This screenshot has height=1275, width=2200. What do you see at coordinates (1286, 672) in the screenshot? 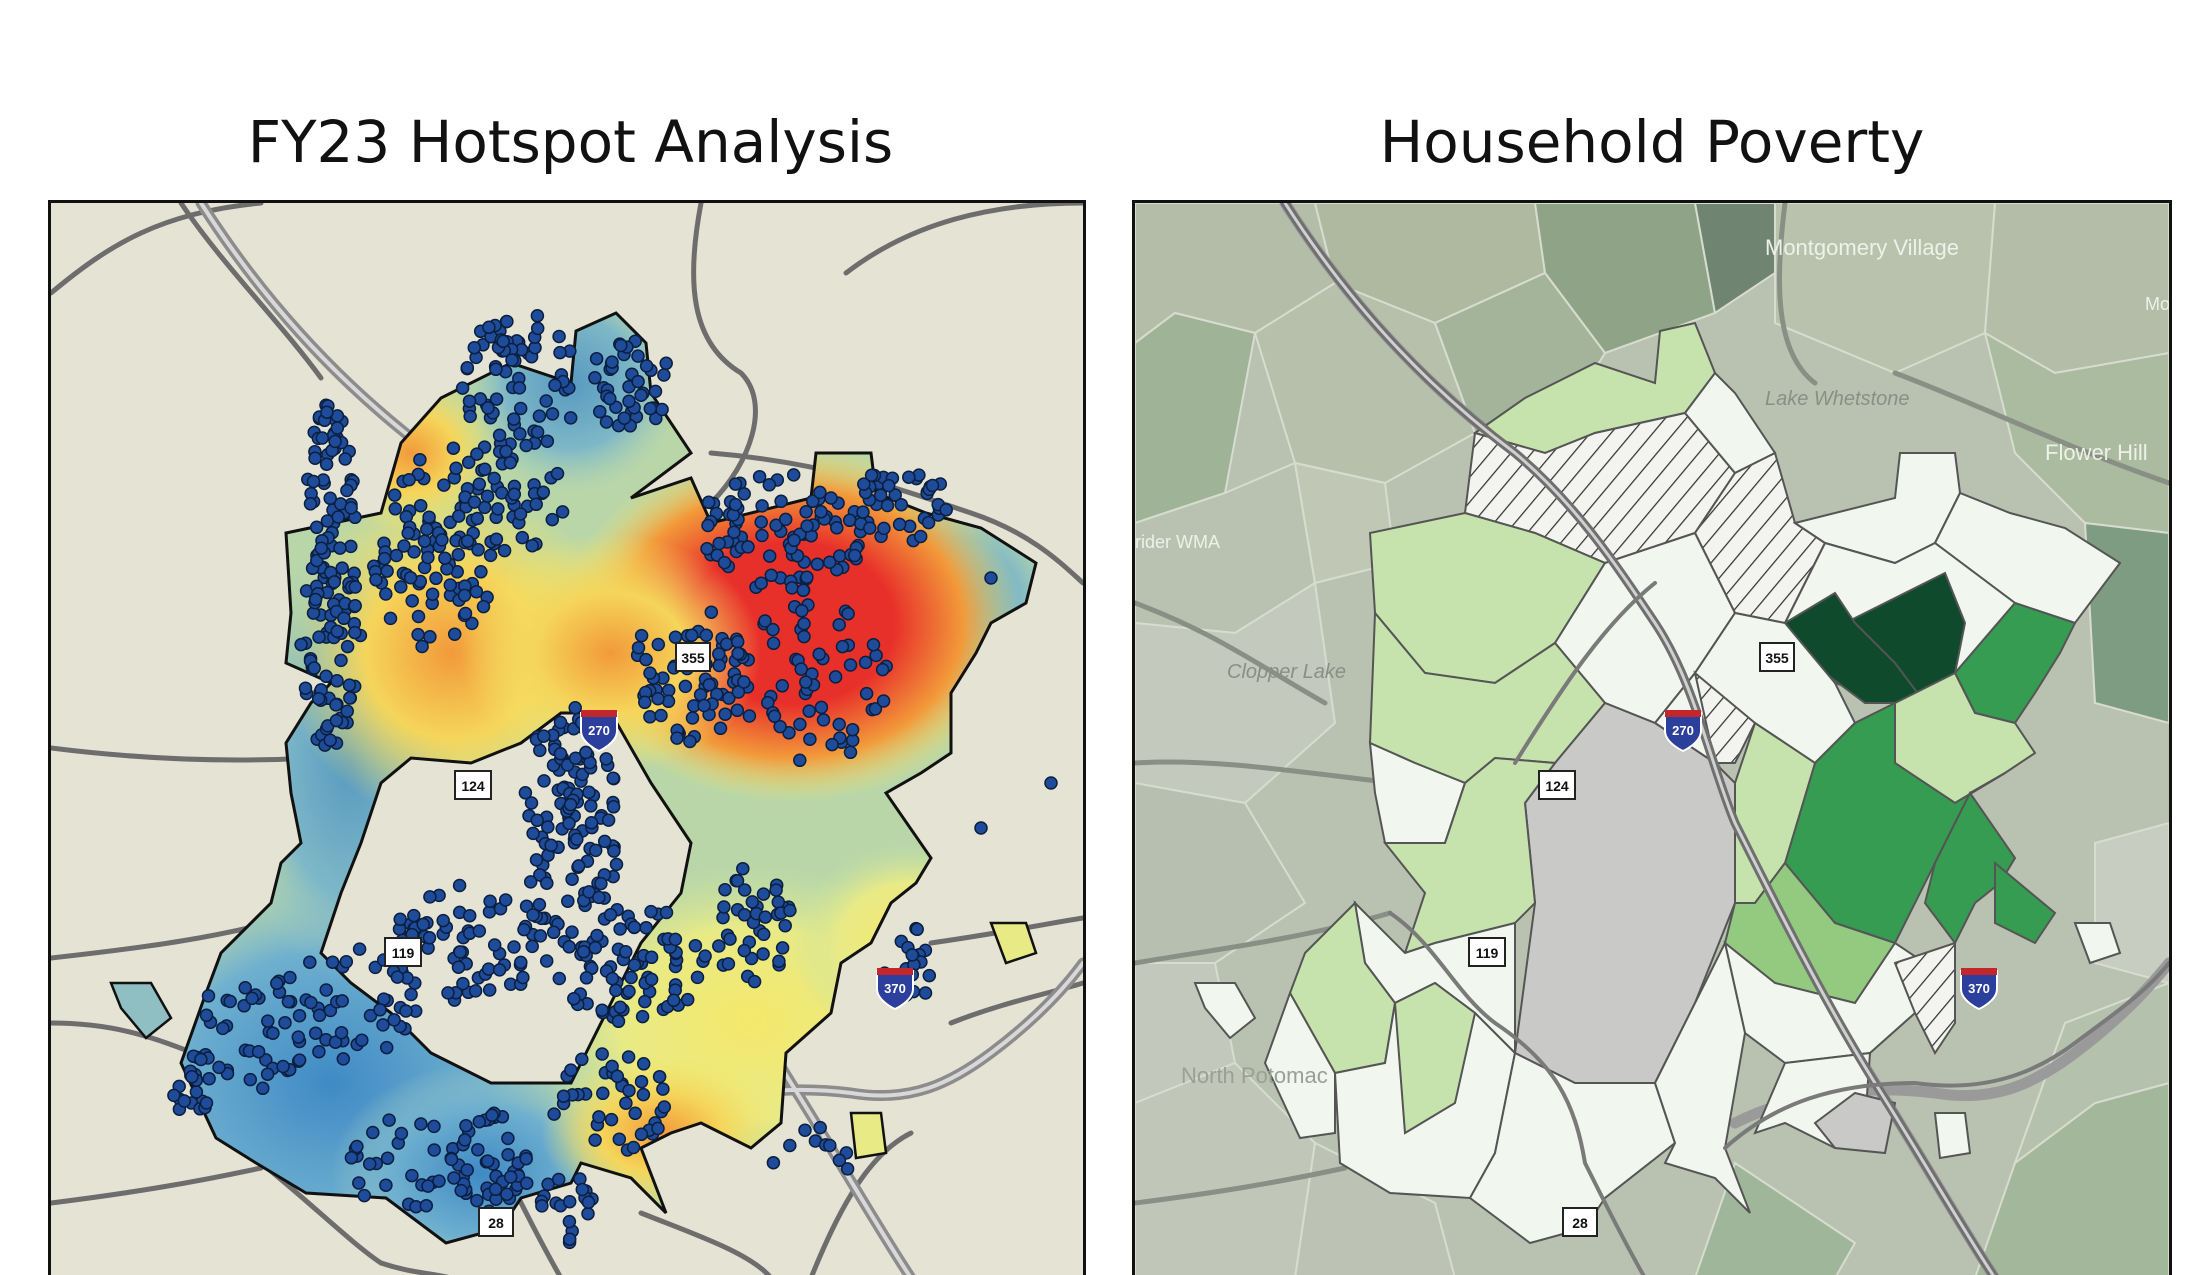
I see `label-clopper-lake: Clopper Lake` at bounding box center [1286, 672].